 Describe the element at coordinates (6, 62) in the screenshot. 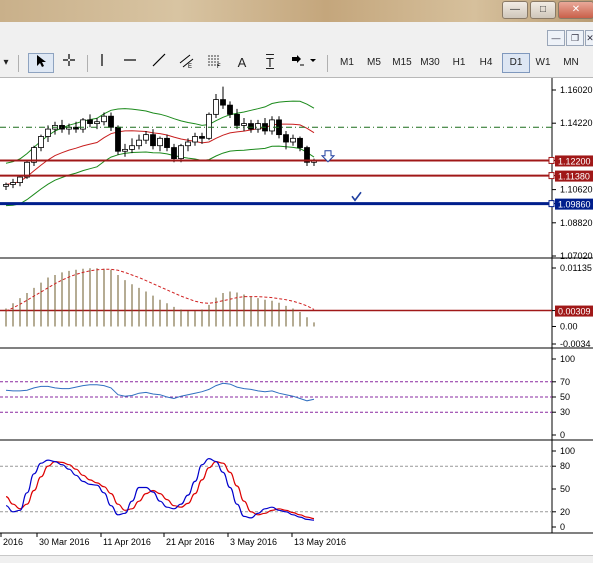

I see `toolbar-dropdown-icon: ▾` at that location.